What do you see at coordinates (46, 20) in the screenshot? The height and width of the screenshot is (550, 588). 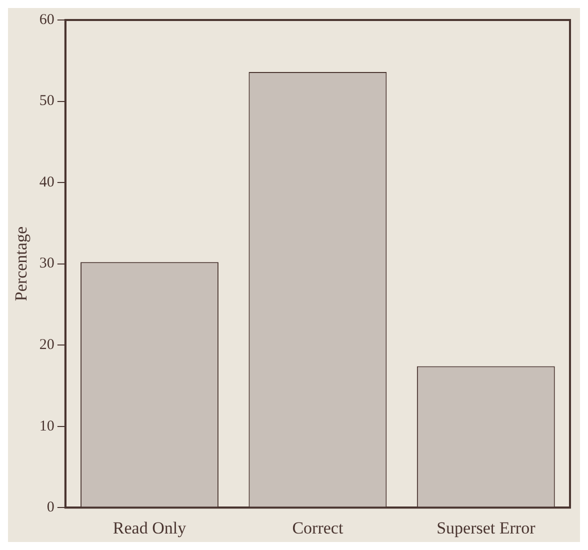 I see `y-tick-label: 60` at bounding box center [46, 20].